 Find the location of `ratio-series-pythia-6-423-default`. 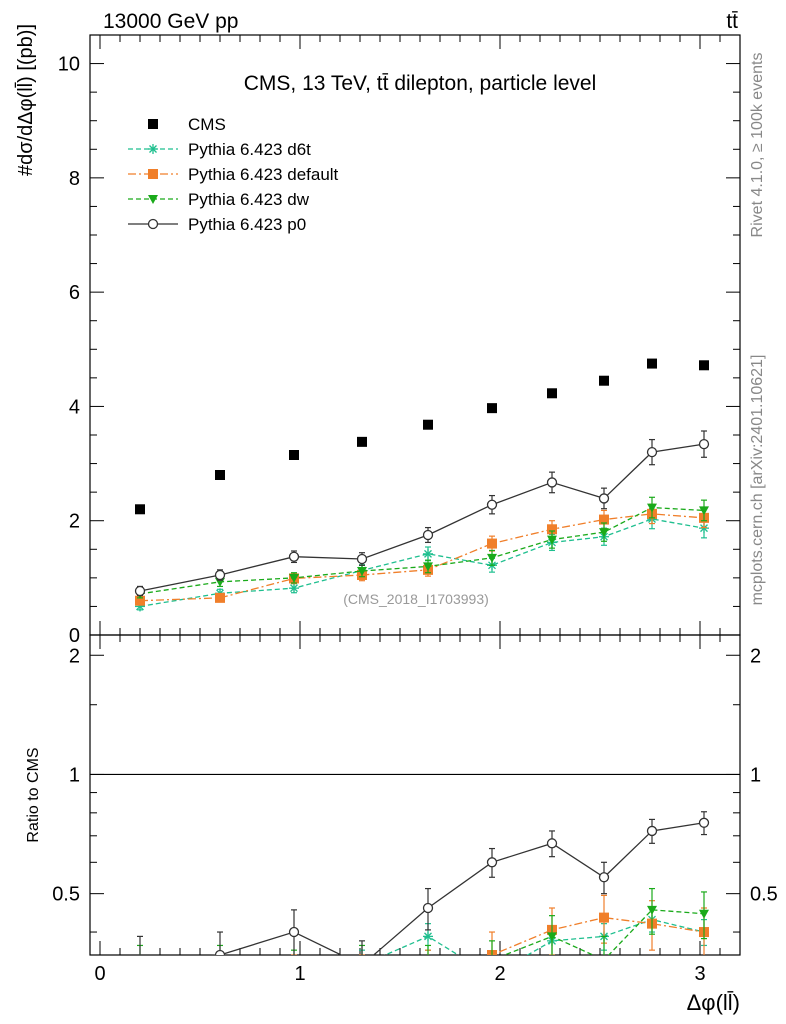

ratio-series-pythia-6-423-default is located at coordinates (422, 949).